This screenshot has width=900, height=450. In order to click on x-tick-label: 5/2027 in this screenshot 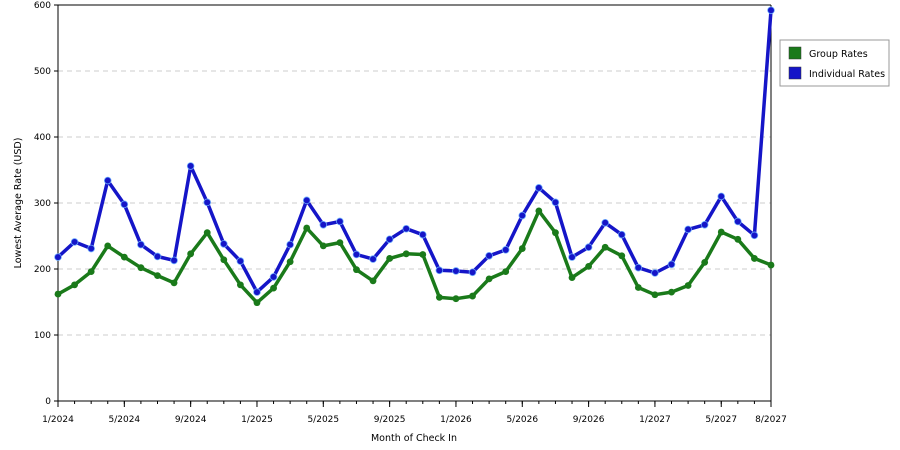, I will do `click(721, 420)`.